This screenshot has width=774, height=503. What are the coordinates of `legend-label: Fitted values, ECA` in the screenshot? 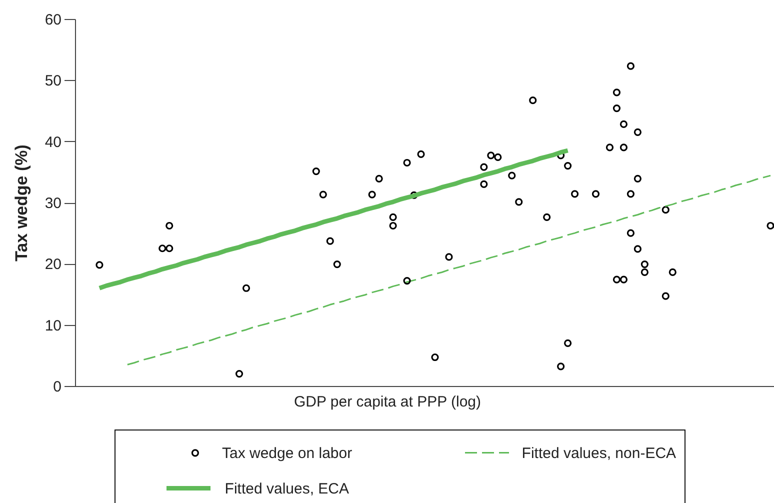 It's located at (287, 489).